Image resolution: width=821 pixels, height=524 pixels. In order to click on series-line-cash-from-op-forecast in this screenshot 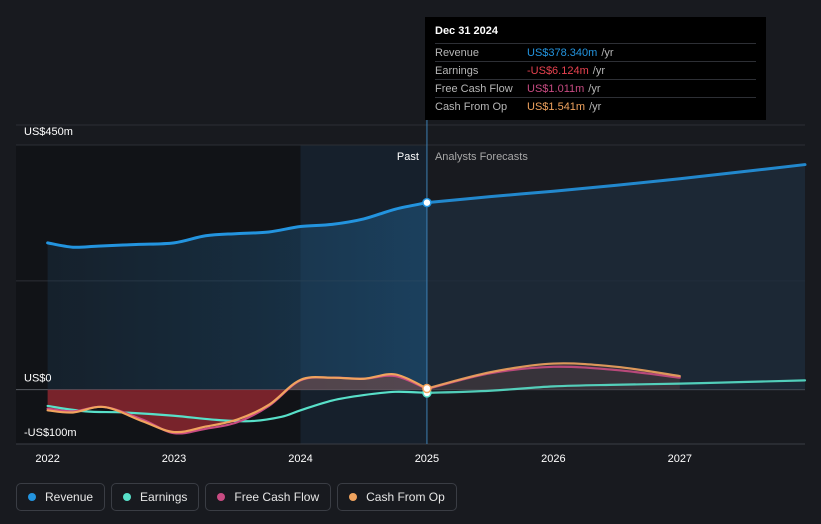, I will do `click(553, 376)`.